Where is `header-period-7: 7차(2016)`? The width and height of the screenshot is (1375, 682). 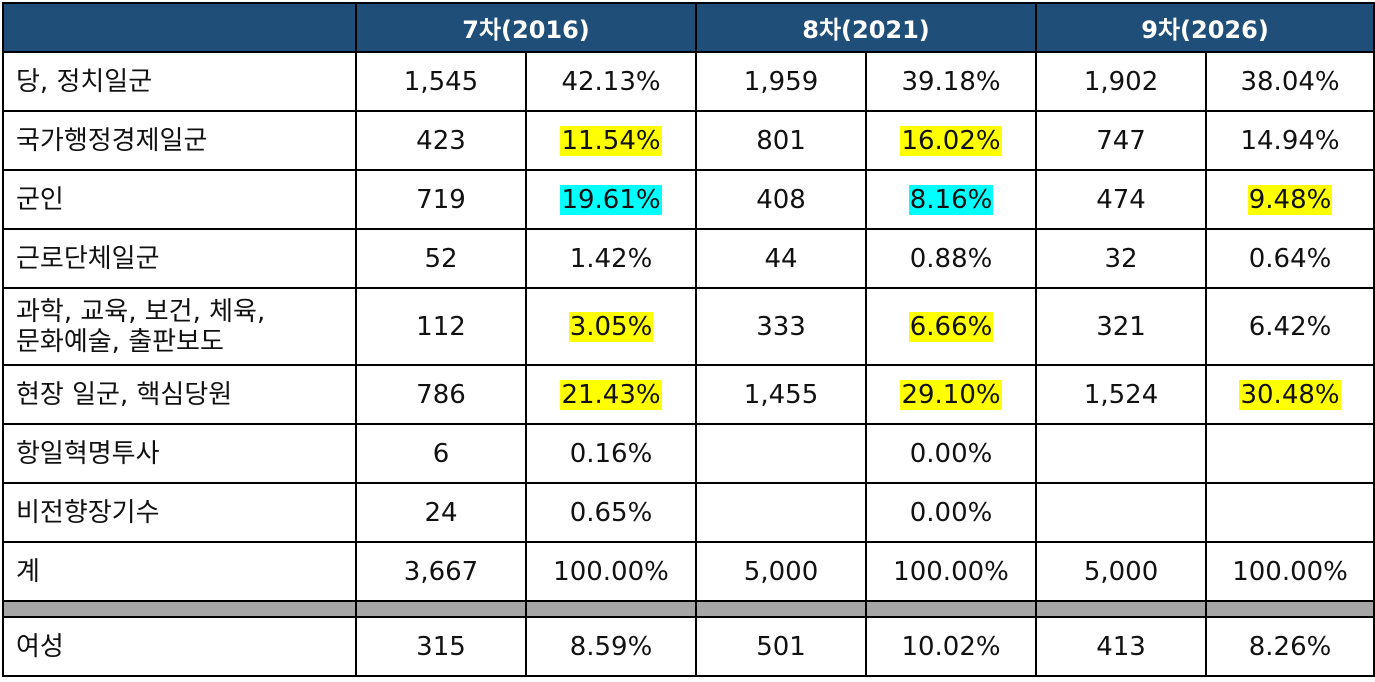 header-period-7: 7차(2016) is located at coordinates (526, 27).